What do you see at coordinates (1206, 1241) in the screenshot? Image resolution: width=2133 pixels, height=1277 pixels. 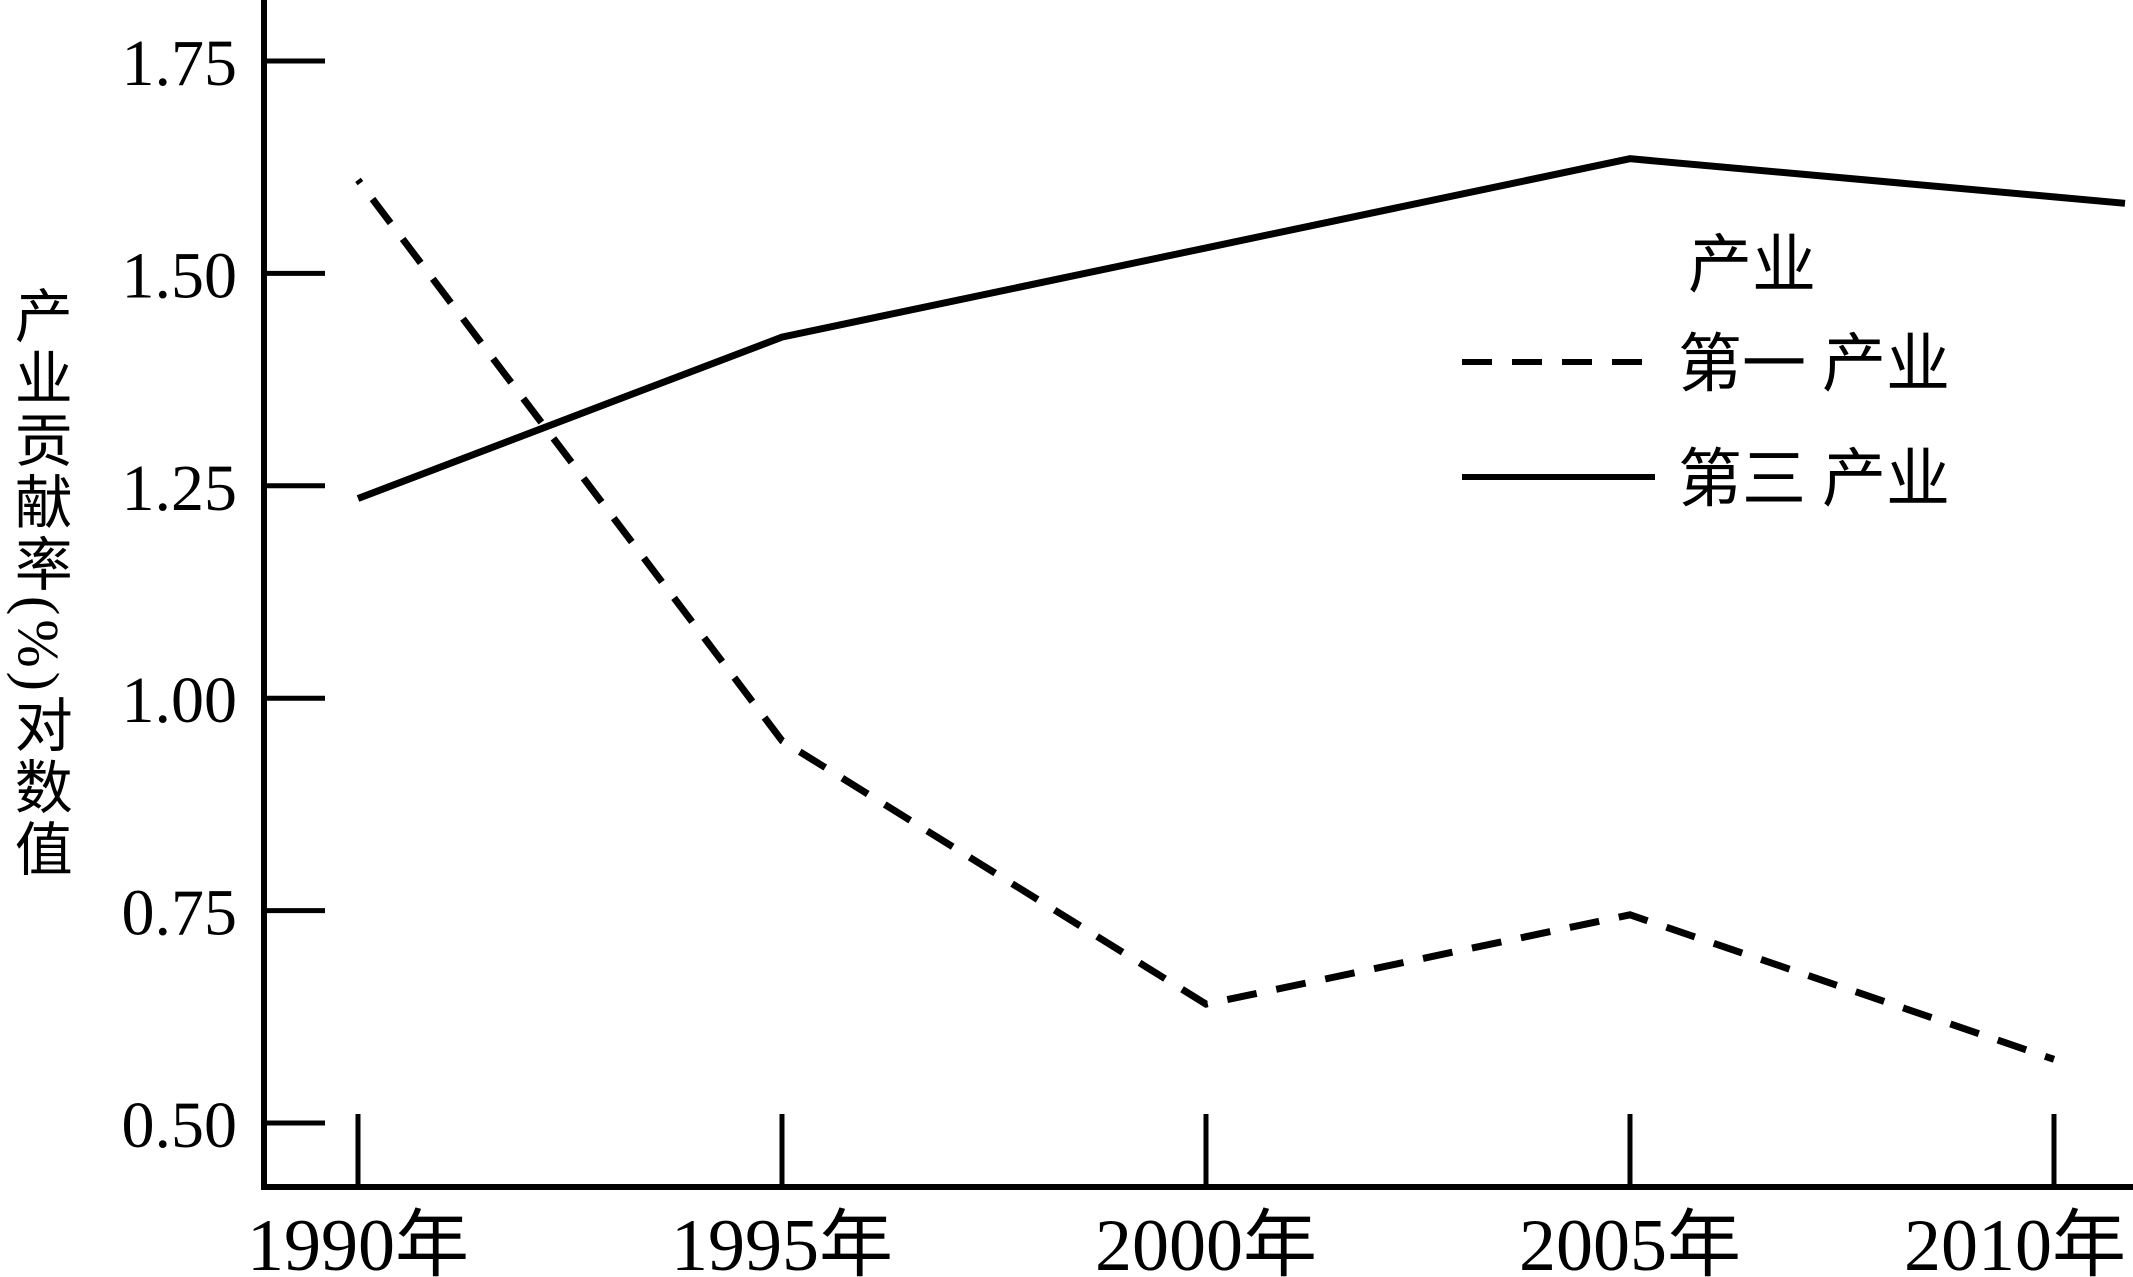 I see `x-tick-label: 2000年` at bounding box center [1206, 1241].